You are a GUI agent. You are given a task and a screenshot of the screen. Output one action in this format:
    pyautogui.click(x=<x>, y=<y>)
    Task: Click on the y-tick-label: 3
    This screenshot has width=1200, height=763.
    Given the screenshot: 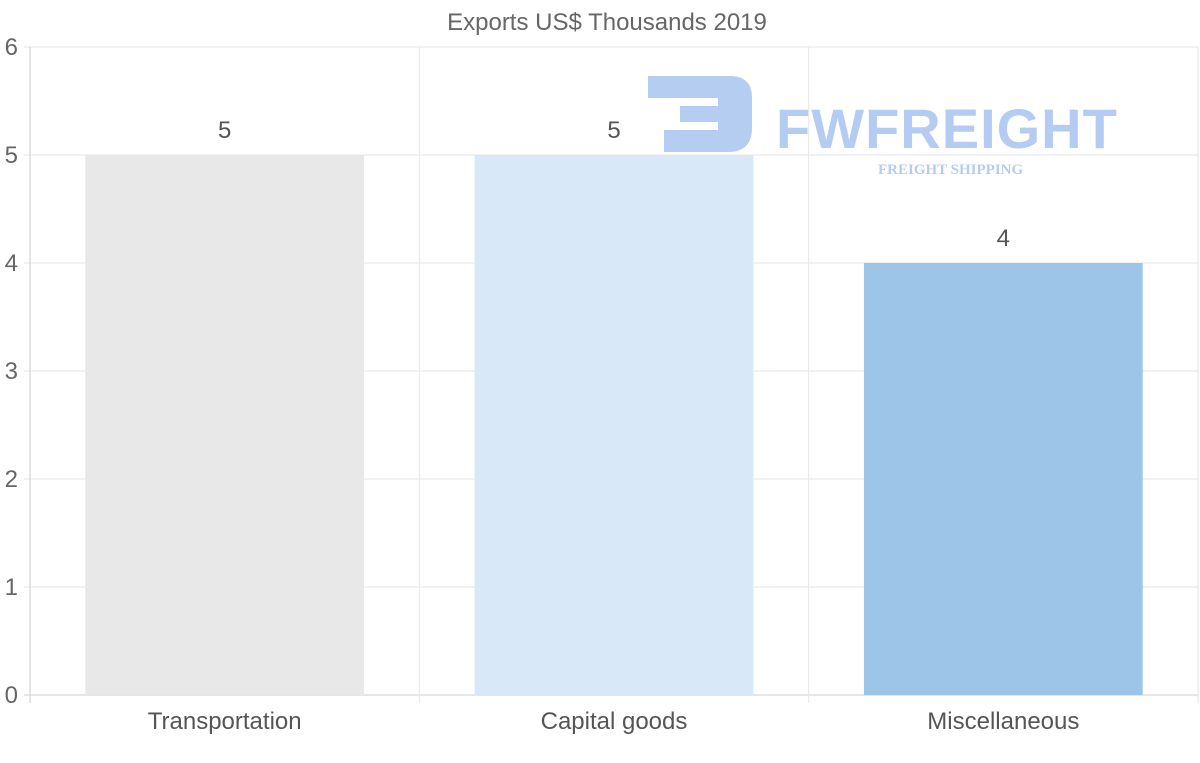 What is the action you would take?
    pyautogui.click(x=11, y=371)
    